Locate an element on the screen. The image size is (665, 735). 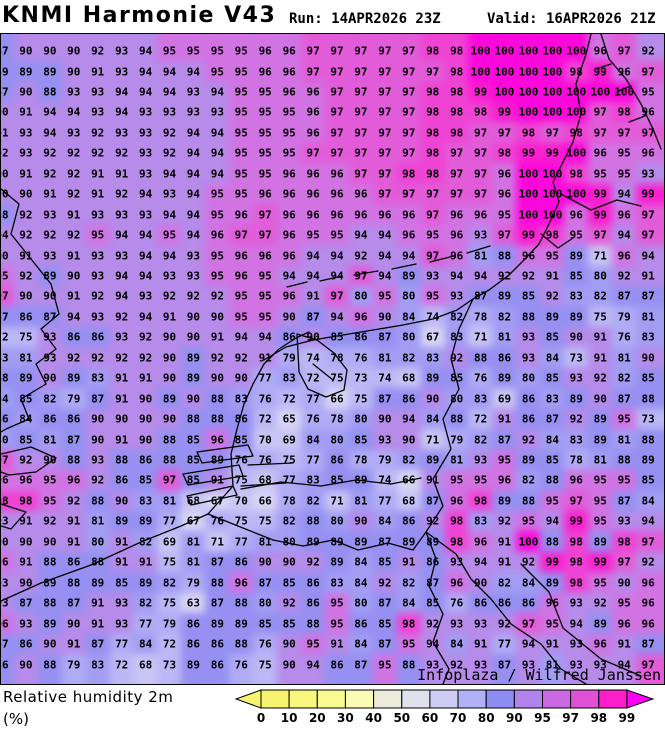
grid-value: 74 is located at coordinates (433, 317).